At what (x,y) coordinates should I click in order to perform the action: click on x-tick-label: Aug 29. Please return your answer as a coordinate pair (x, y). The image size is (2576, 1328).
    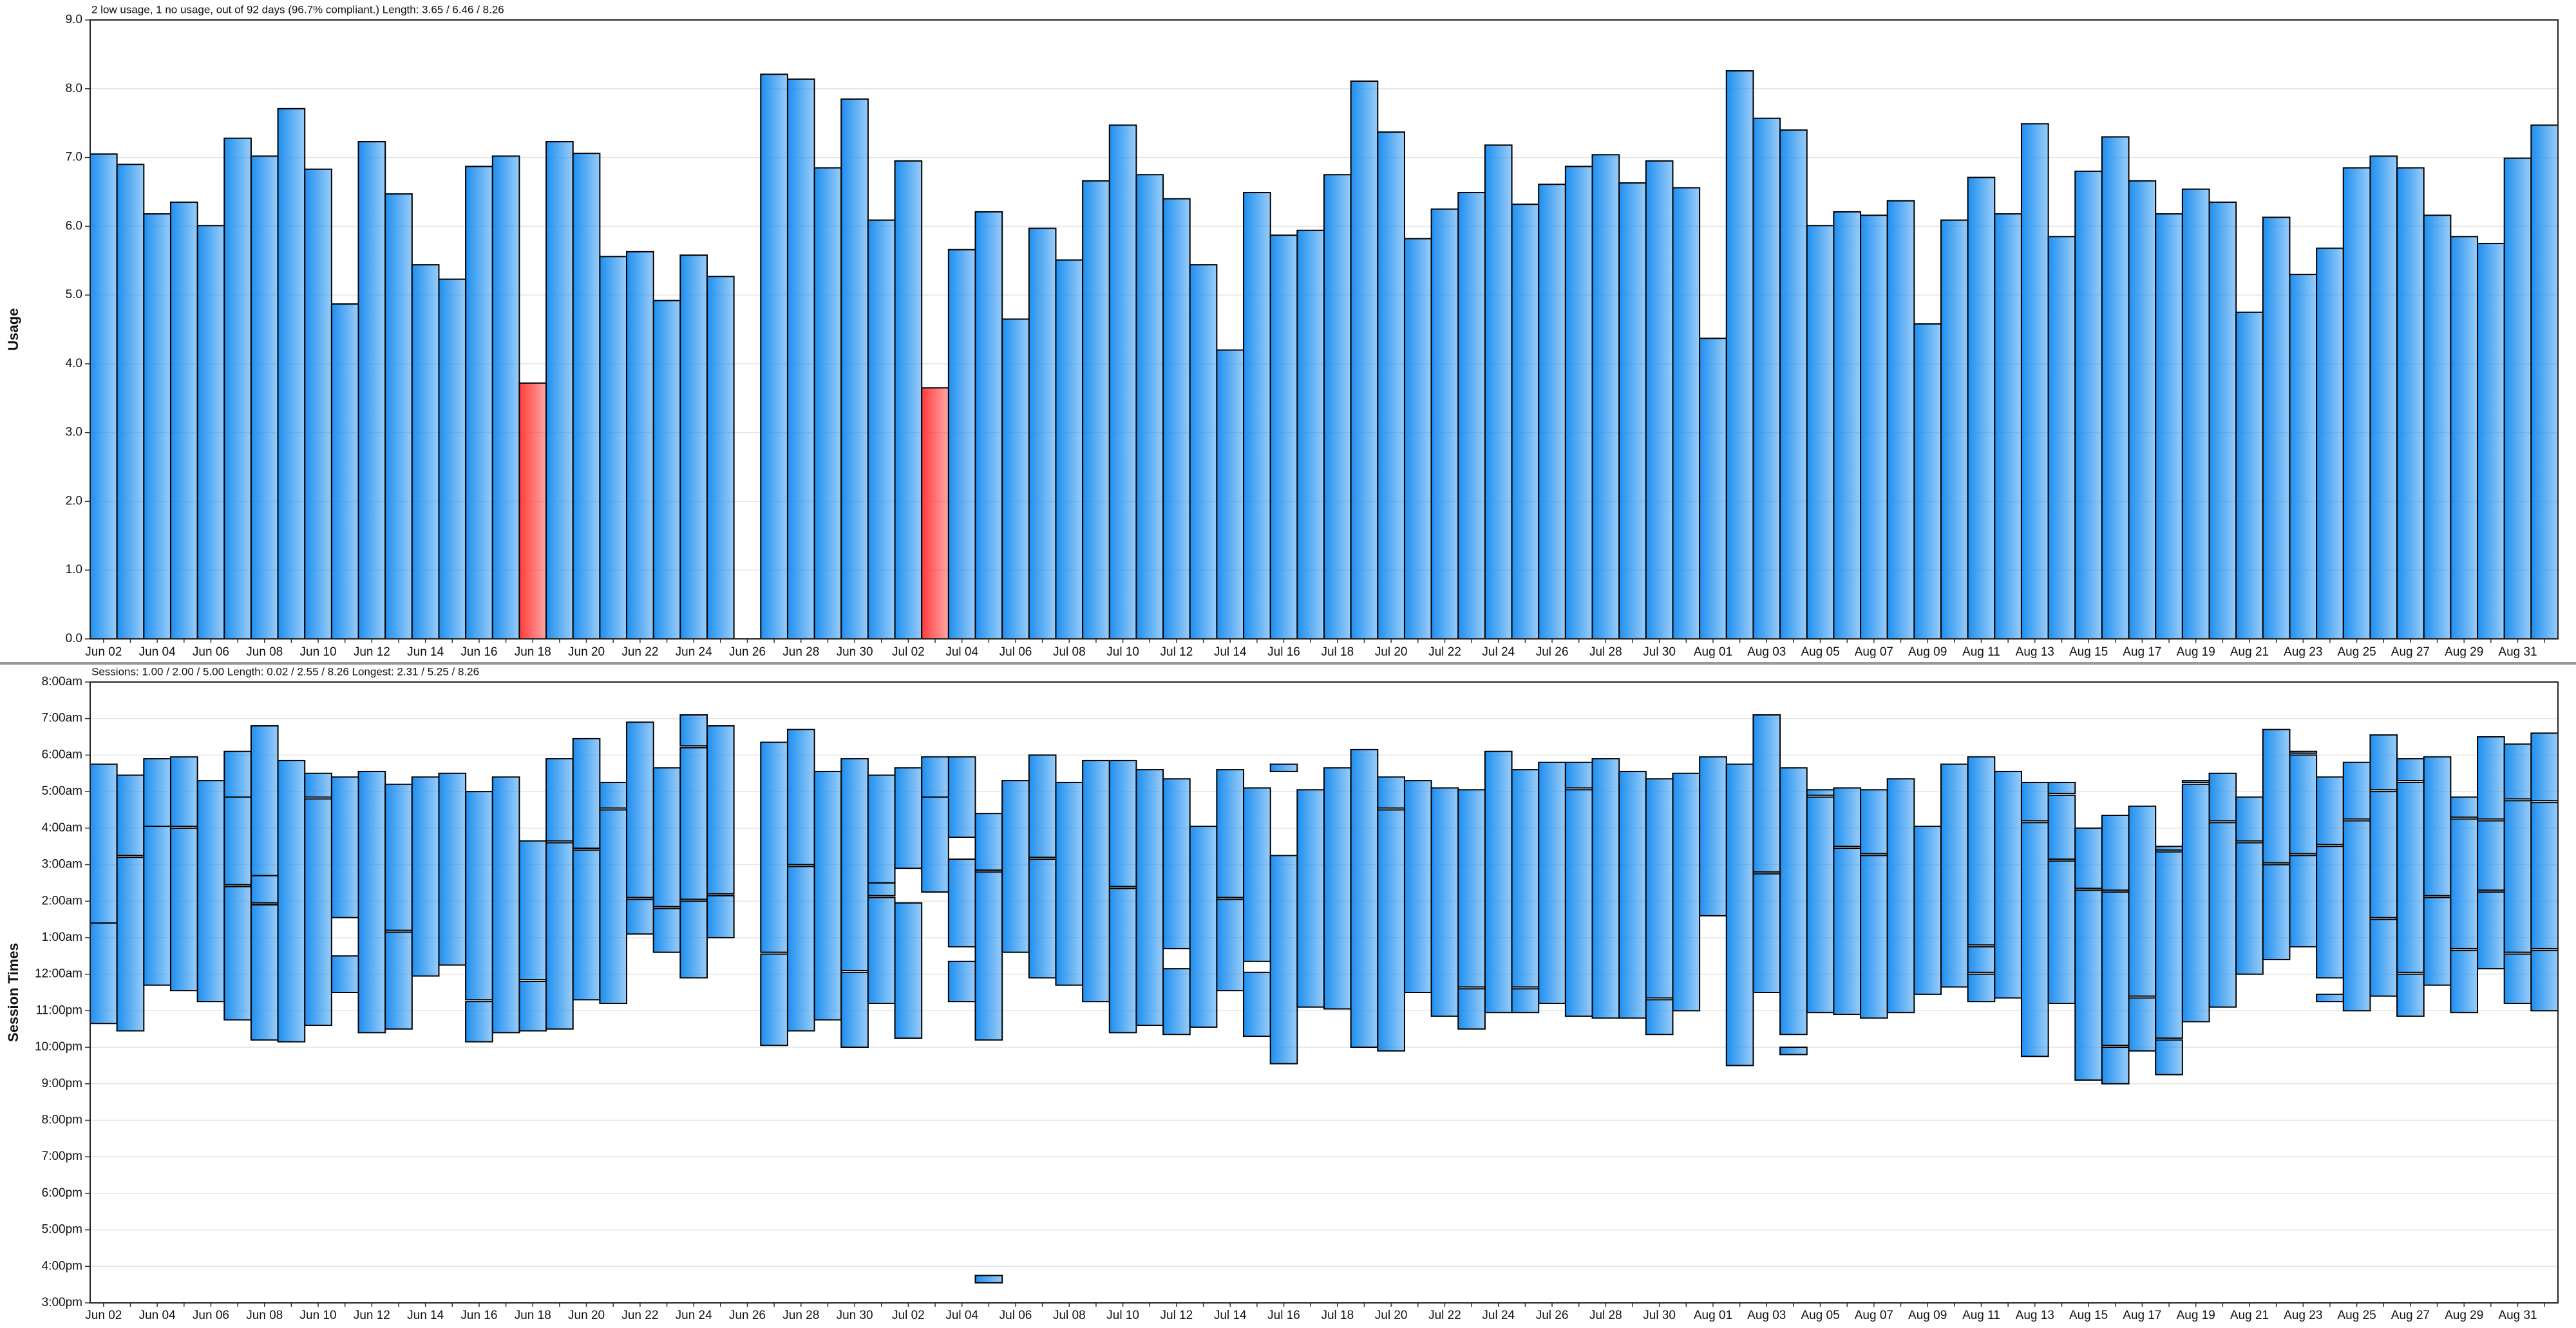
    Looking at the image, I should click on (2464, 1315).